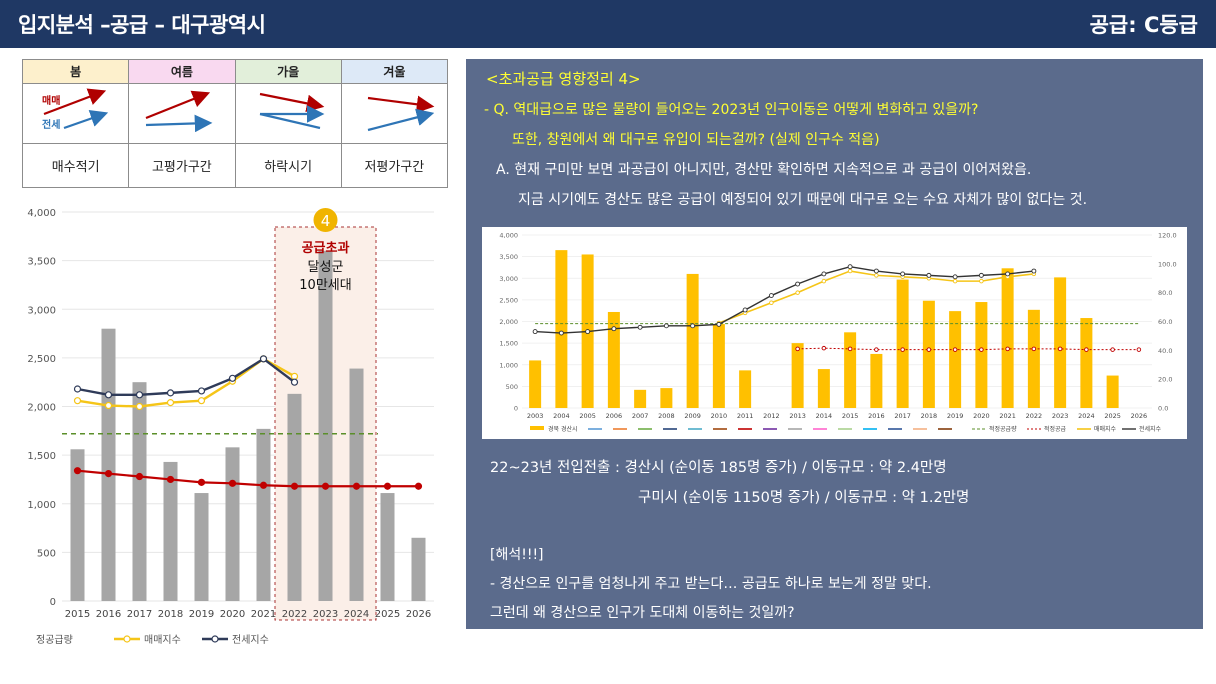 The width and height of the screenshot is (1216, 684). What do you see at coordinates (75, 109) in the screenshot?
I see `spring-arrows: 매매 전세` at bounding box center [75, 109].